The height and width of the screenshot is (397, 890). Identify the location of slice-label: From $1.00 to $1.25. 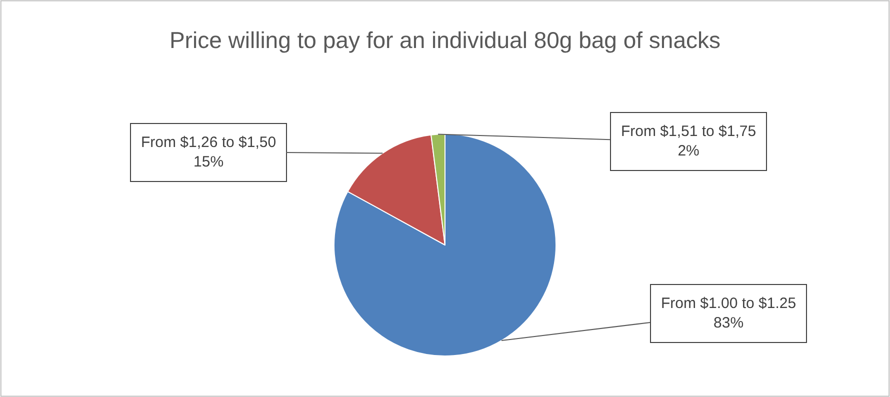
(728, 303).